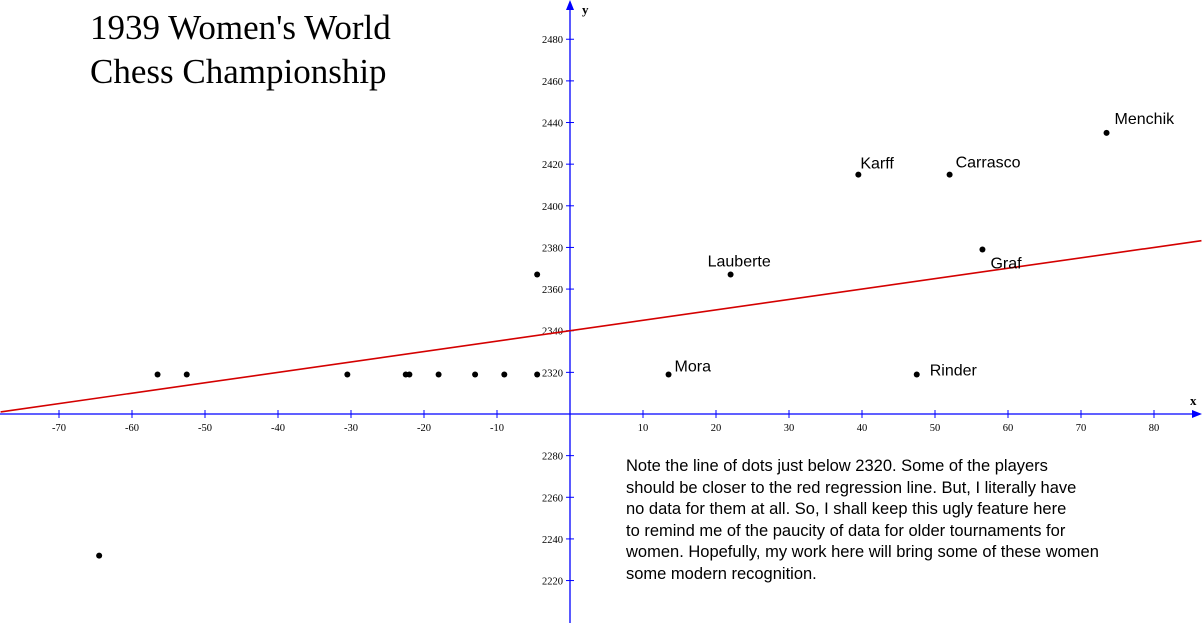 The image size is (1202, 623). What do you see at coordinates (552, 290) in the screenshot?
I see `y-tick-label: 2360` at bounding box center [552, 290].